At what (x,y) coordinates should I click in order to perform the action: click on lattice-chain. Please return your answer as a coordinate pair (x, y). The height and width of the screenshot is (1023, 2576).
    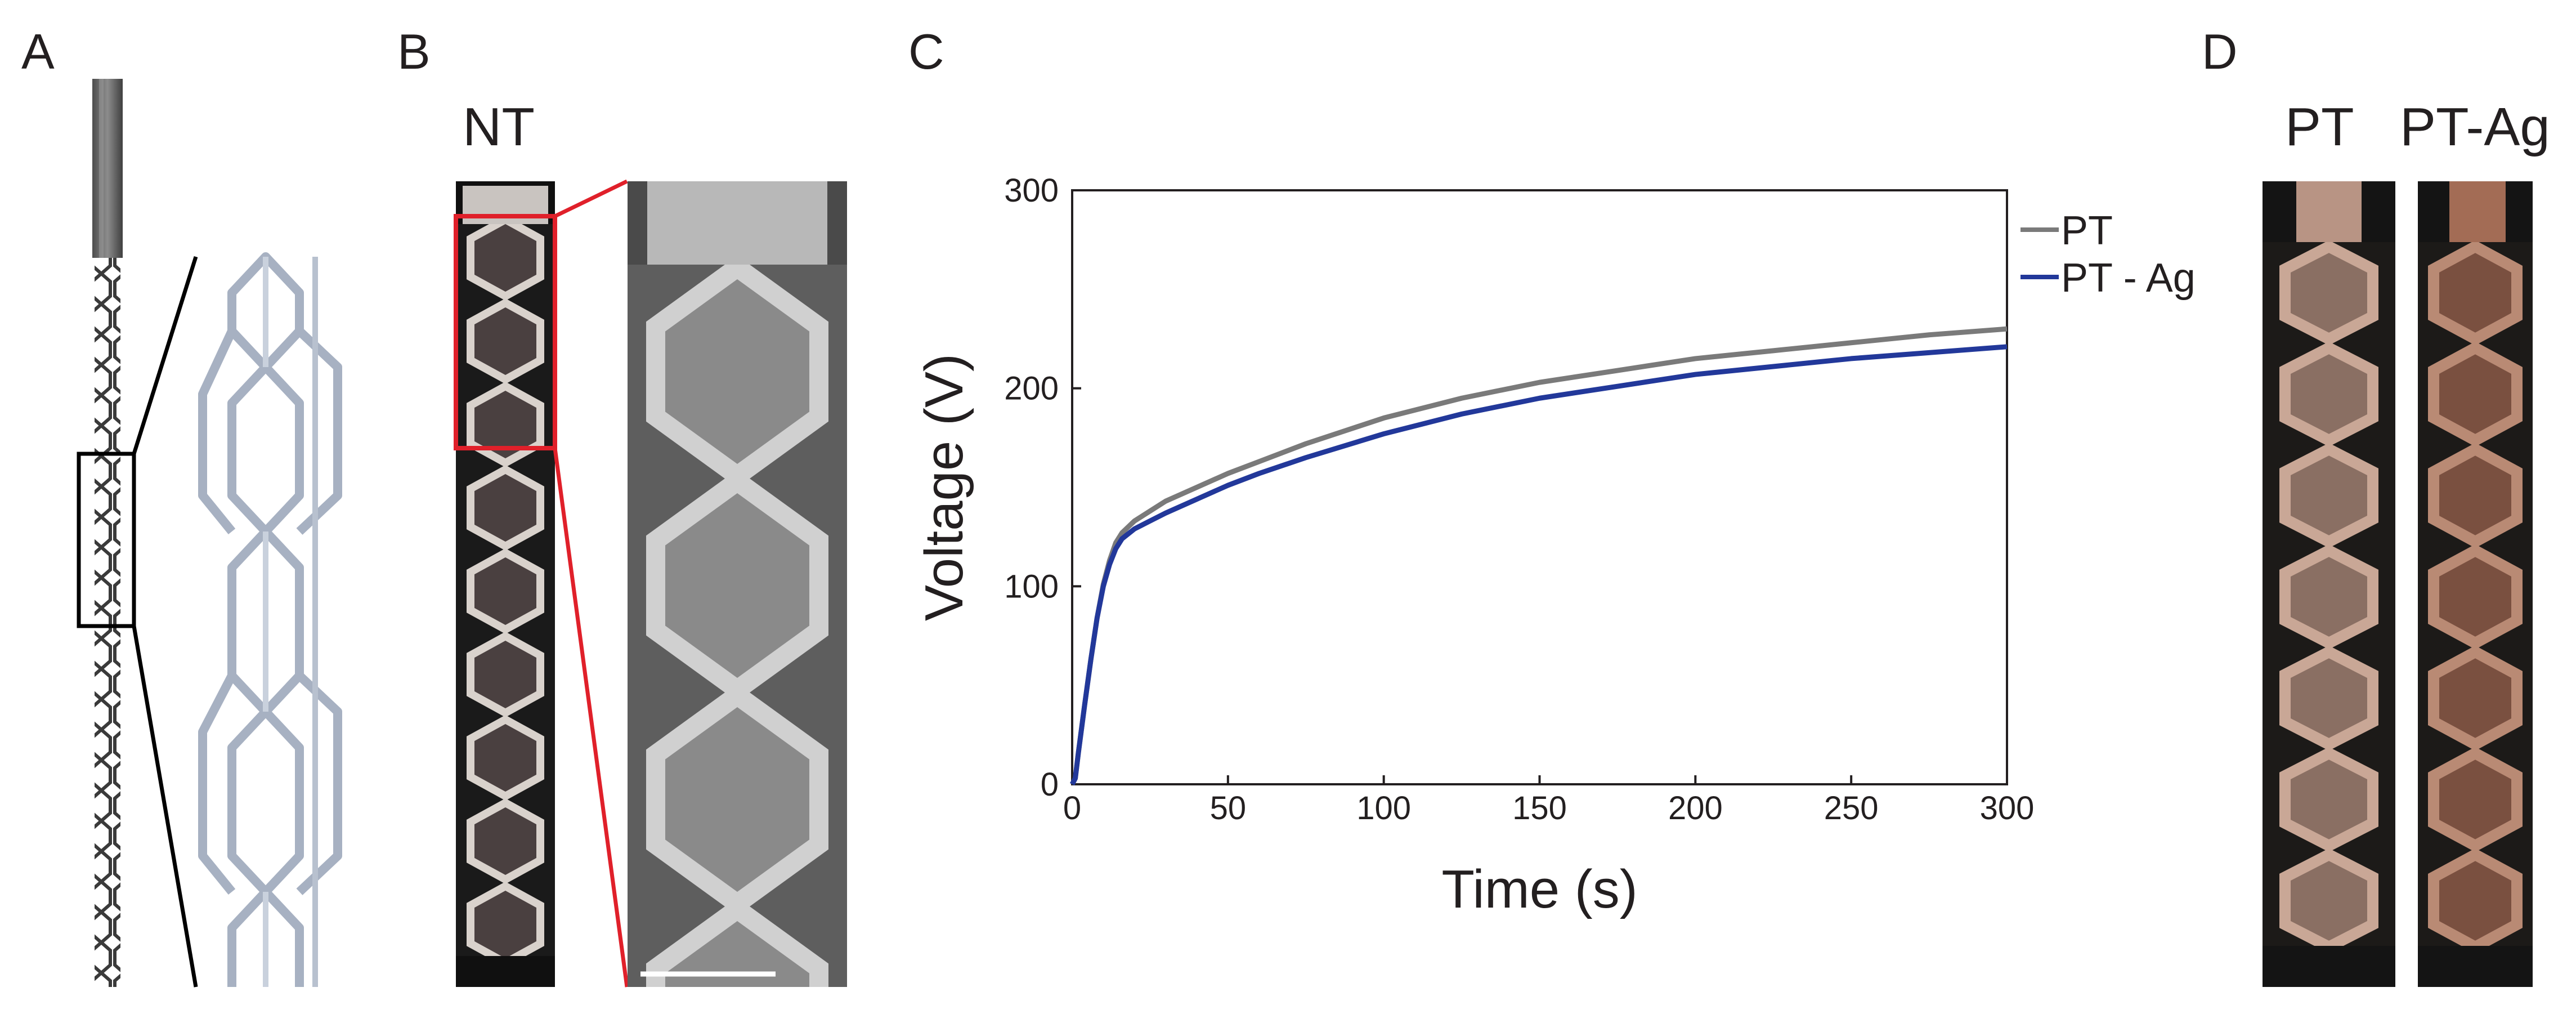
    Looking at the image, I should click on (107, 623).